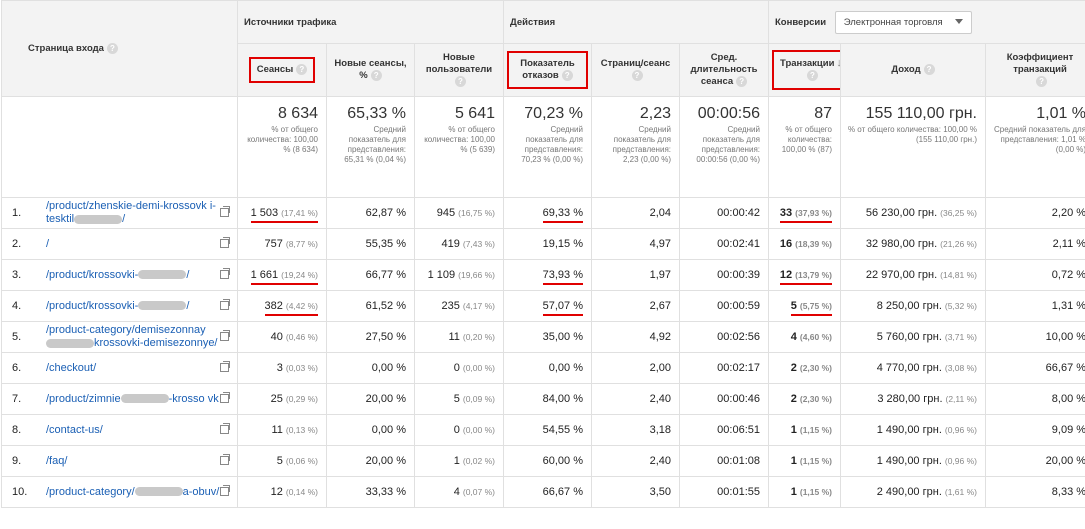 The height and width of the screenshot is (529, 1085). What do you see at coordinates (635, 461) in the screenshot?
I see `pages-per-session-cell: 2,40` at bounding box center [635, 461].